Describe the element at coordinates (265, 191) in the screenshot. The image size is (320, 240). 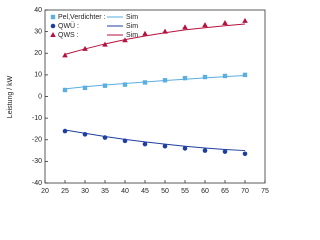
I see `x-tick-label: 75` at that location.